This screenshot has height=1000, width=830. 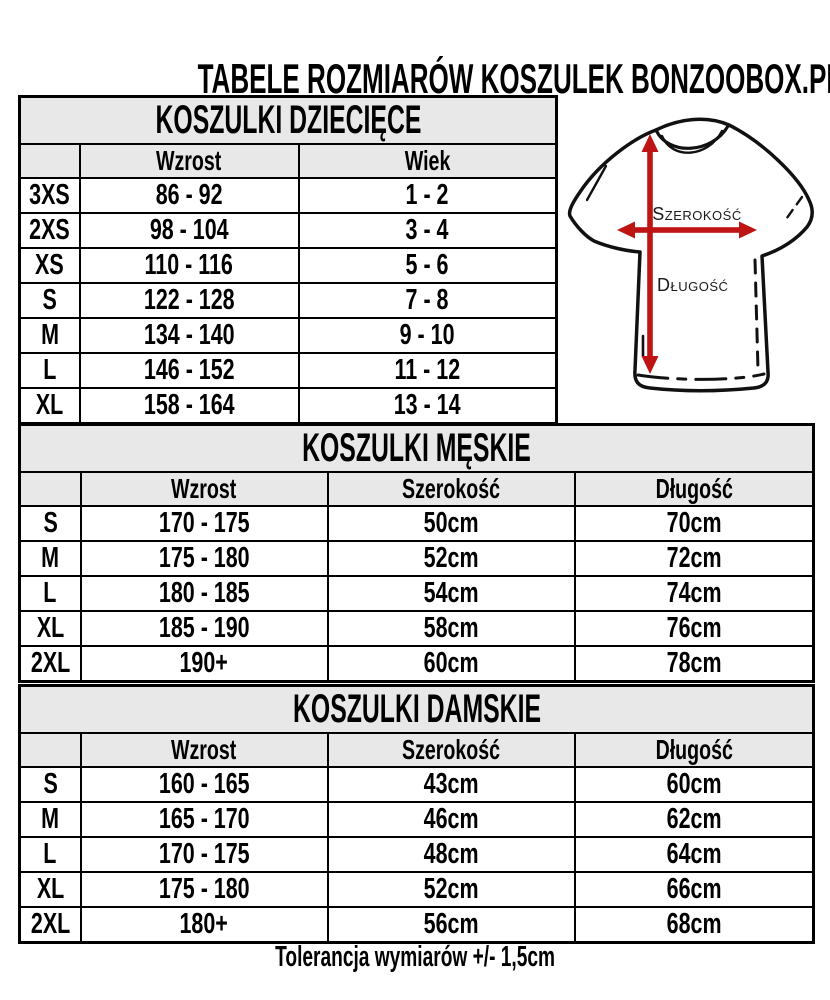 What do you see at coordinates (416, 925) in the screenshot?
I see `table-row: 2XL 180+ 56cm 68cm` at bounding box center [416, 925].